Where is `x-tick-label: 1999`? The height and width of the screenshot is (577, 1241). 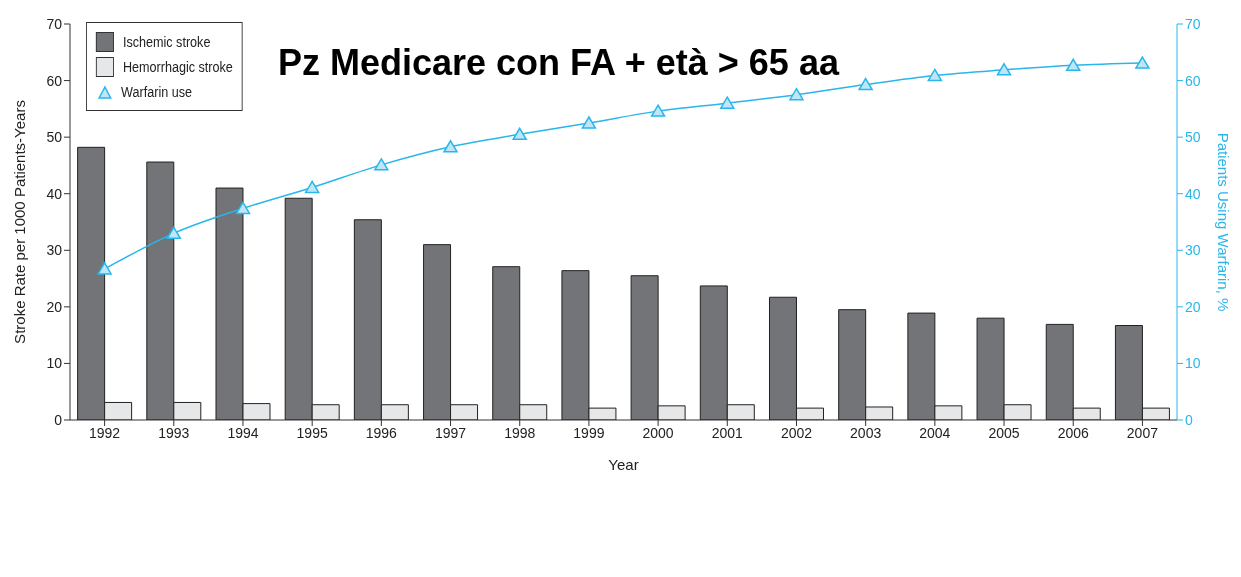
x-tick-label: 1999 is located at coordinates (589, 432).